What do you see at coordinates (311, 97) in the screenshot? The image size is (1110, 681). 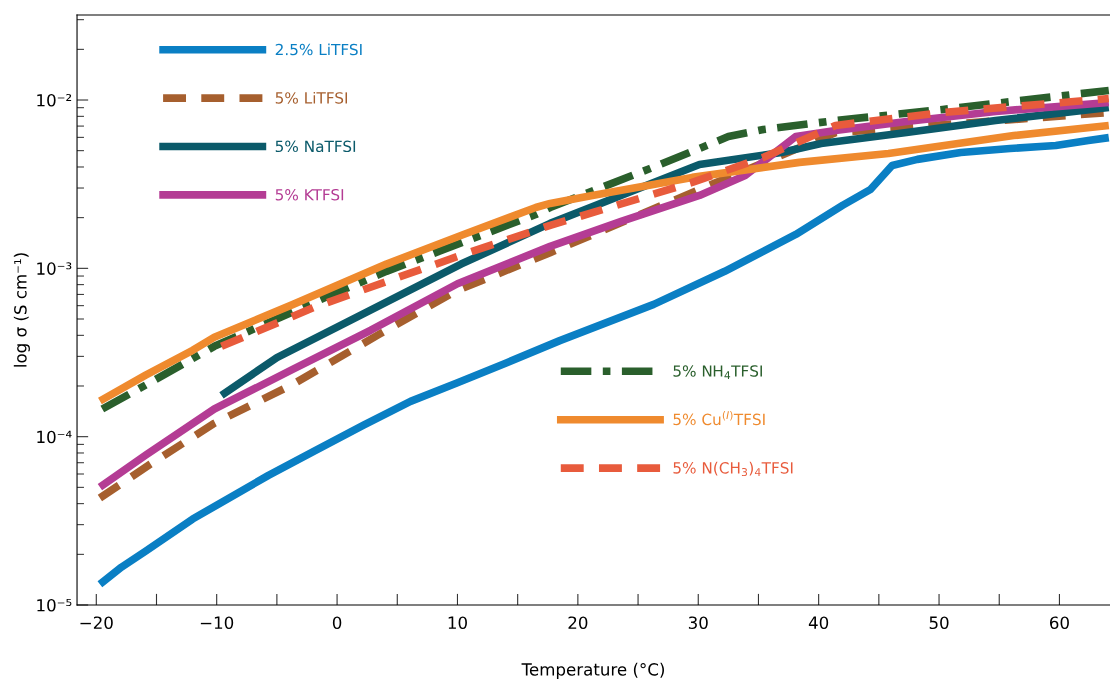 I see `text: 5% LiTFSI` at bounding box center [311, 97].